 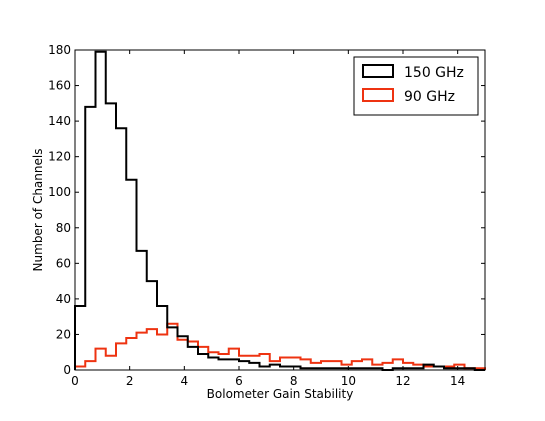 What do you see at coordinates (348, 381) in the screenshot?
I see `x-tick-label: 10` at bounding box center [348, 381].